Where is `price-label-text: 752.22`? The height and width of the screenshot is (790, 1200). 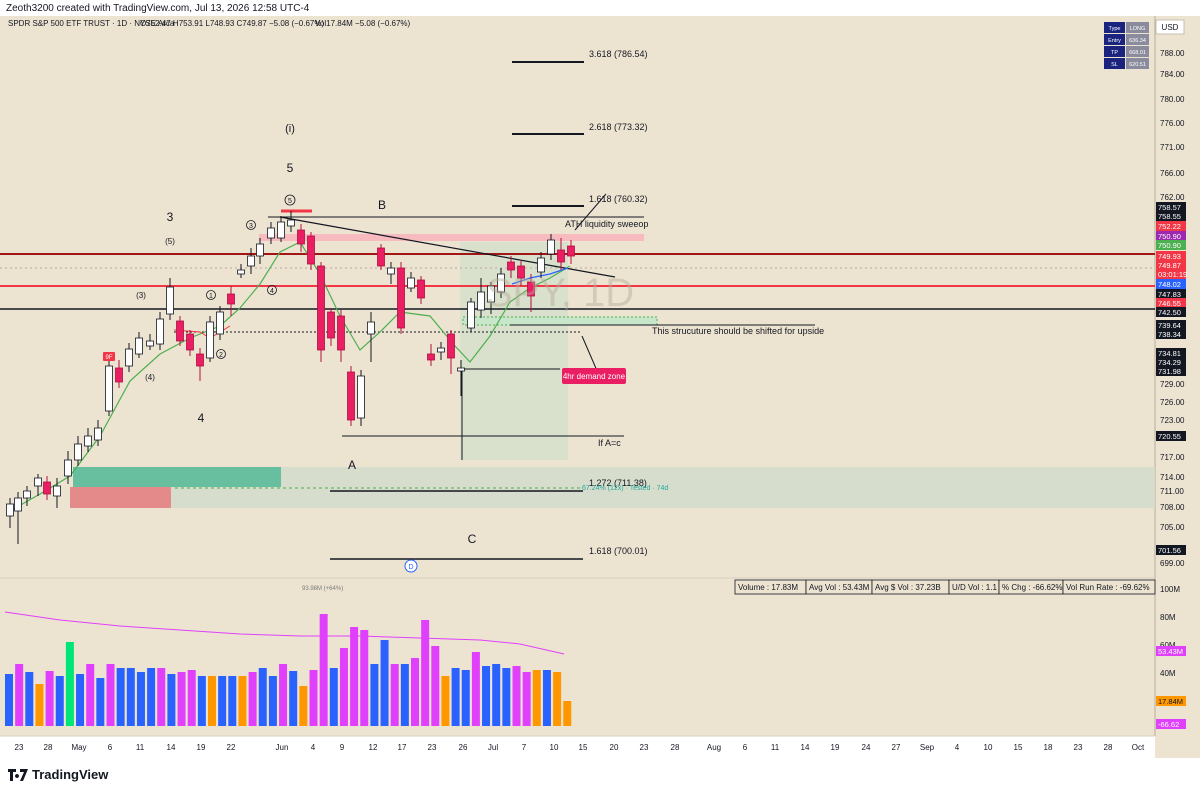 price-label-text: 752.22 is located at coordinates (1169, 226).